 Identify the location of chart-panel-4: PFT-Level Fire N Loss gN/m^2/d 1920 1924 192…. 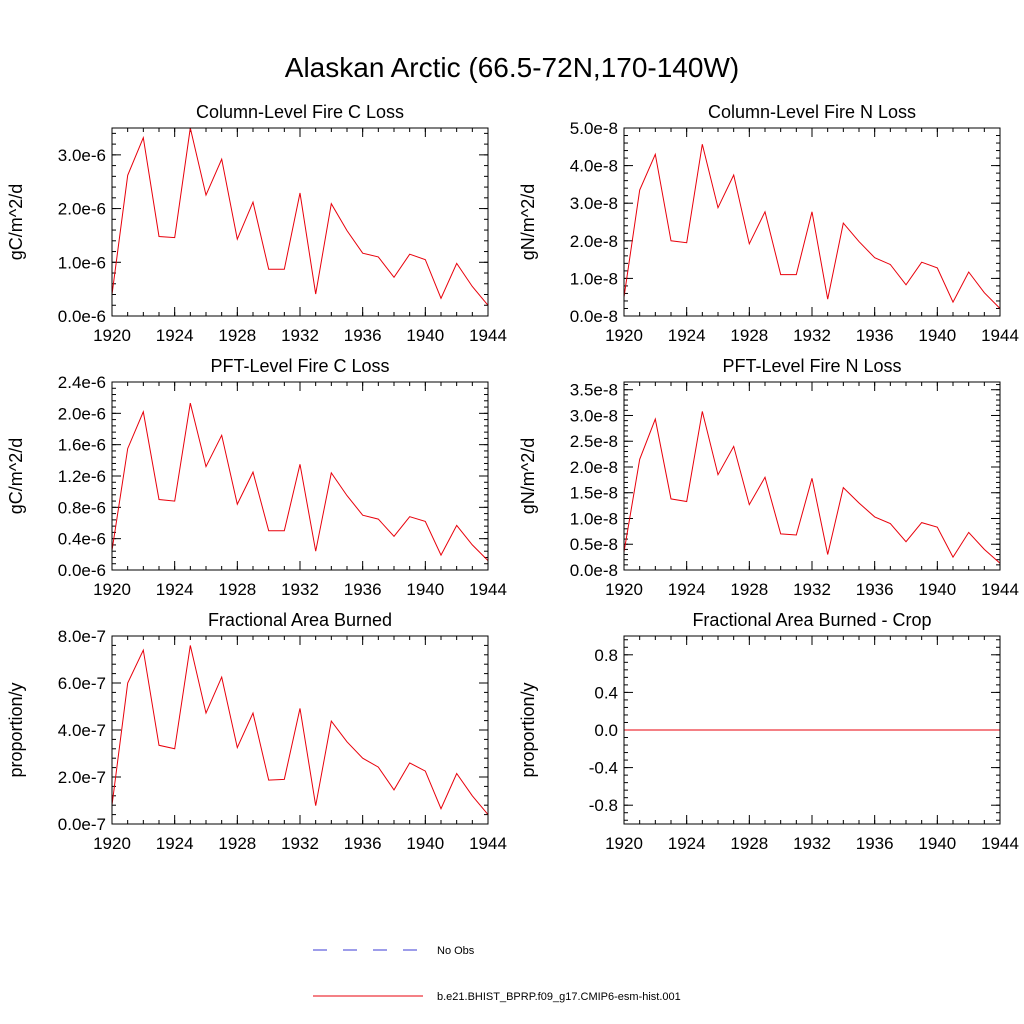
(768, 477).